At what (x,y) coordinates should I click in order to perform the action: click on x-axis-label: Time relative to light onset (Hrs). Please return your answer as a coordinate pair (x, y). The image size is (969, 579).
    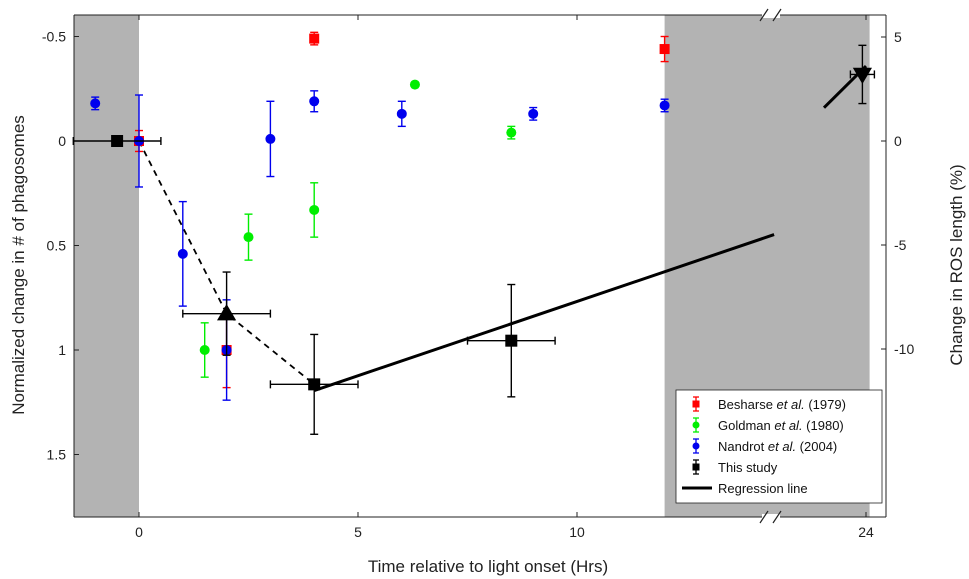
    Looking at the image, I should click on (488, 566).